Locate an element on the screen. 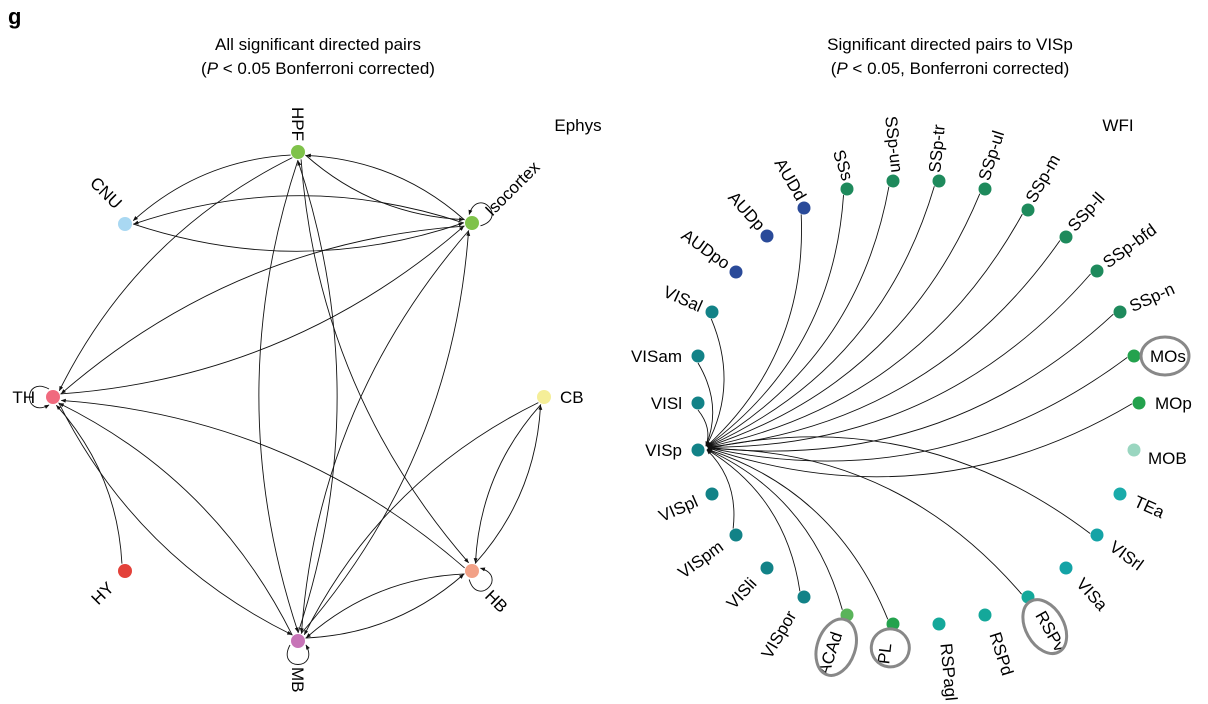 The image size is (1208, 704). node-label-isocortex: Isocortex is located at coordinates (512, 188).